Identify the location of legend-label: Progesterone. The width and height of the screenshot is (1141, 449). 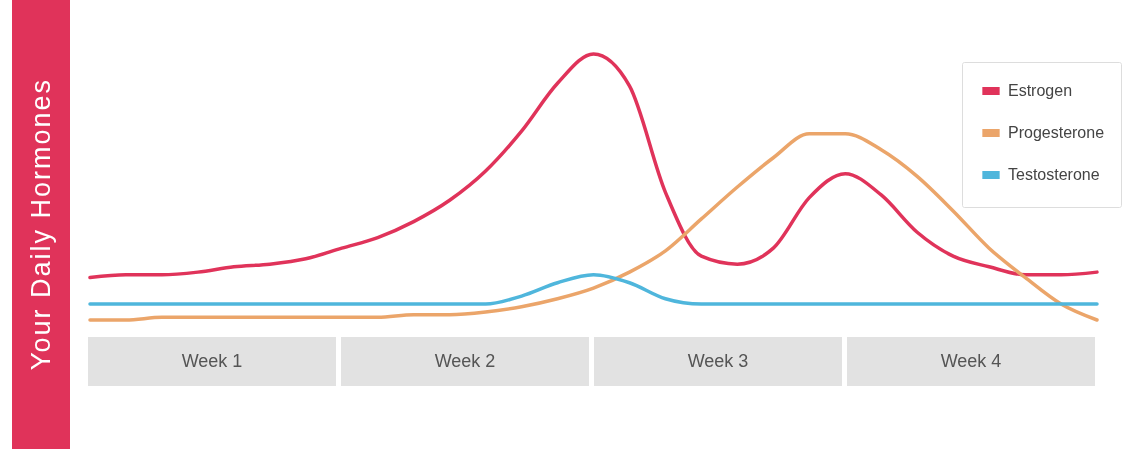
(1056, 132).